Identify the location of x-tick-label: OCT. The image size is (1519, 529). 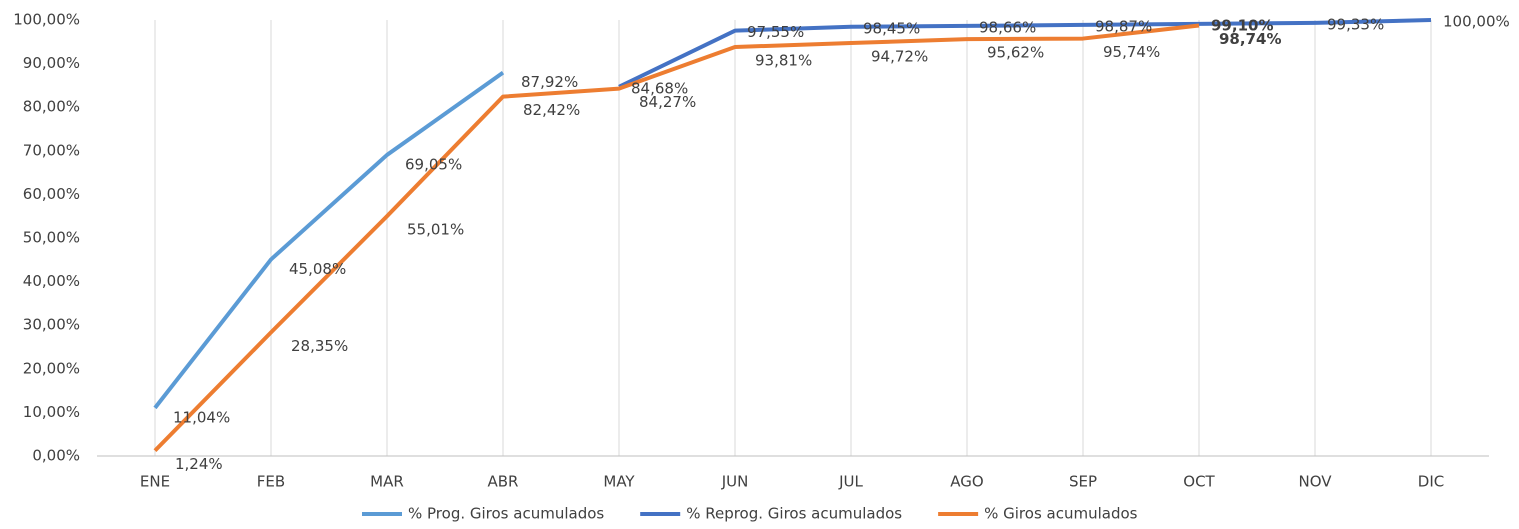
(1199, 482).